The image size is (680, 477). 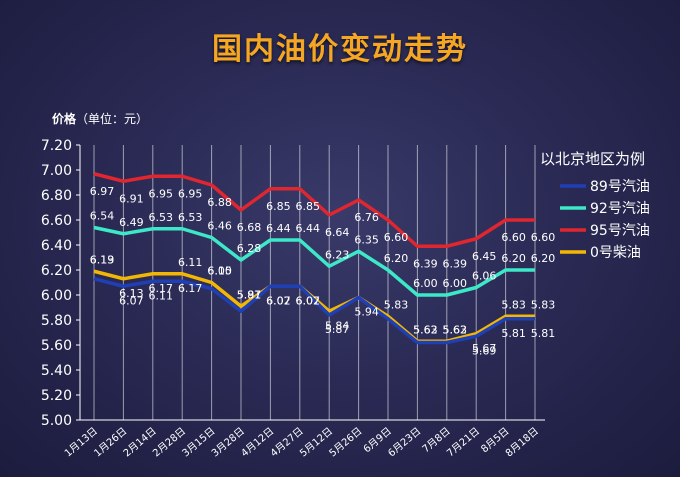 I want to click on legend-label: 95号汽油, so click(x=620, y=231).